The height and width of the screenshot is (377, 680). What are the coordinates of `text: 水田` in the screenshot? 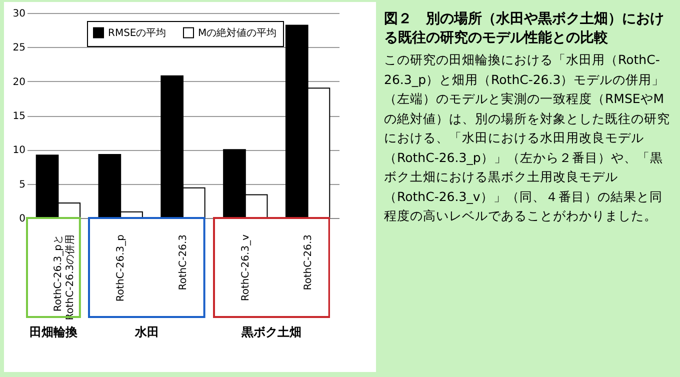 It's located at (147, 332).